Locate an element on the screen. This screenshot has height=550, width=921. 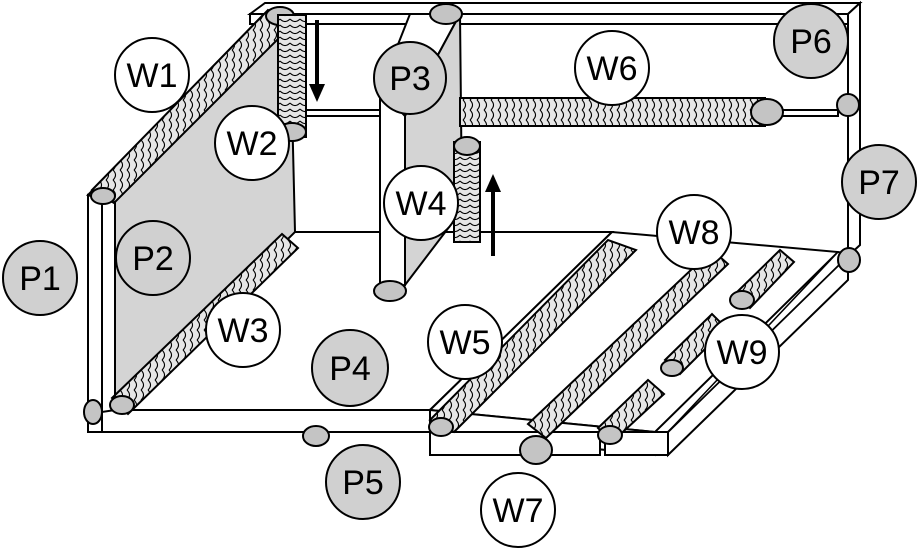
label-text-p1: P1 is located at coordinates (40, 279).